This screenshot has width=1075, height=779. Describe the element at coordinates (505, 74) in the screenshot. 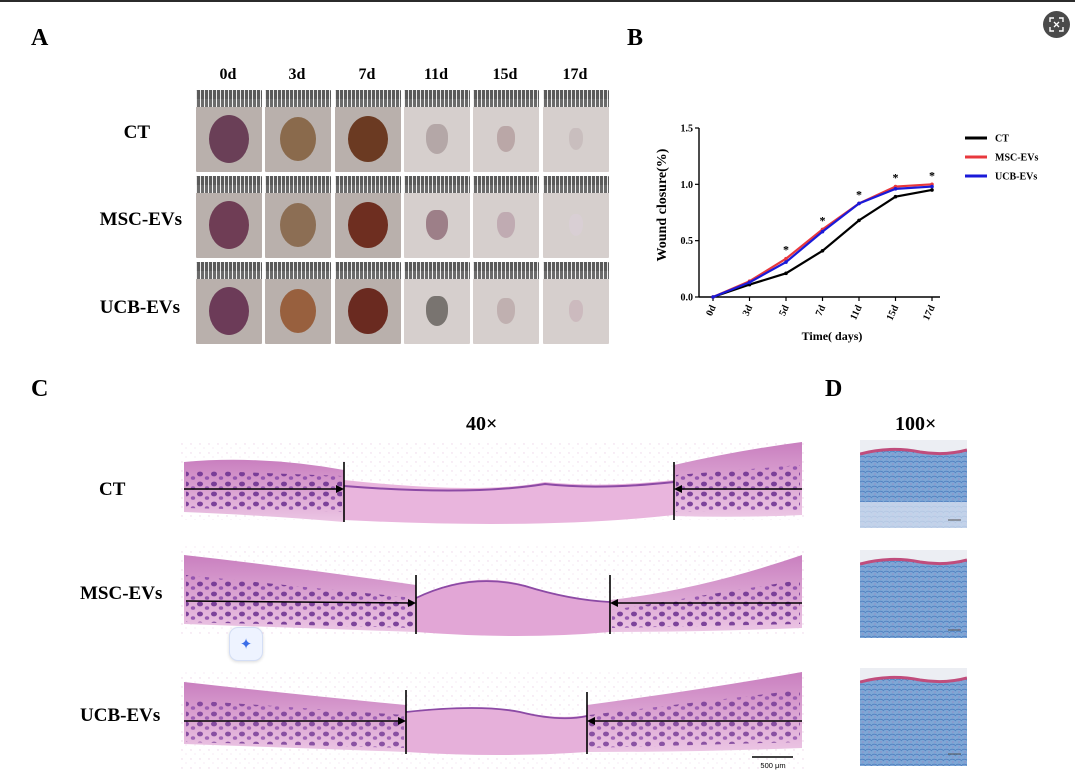

I see `timepoint-header: 15d` at that location.